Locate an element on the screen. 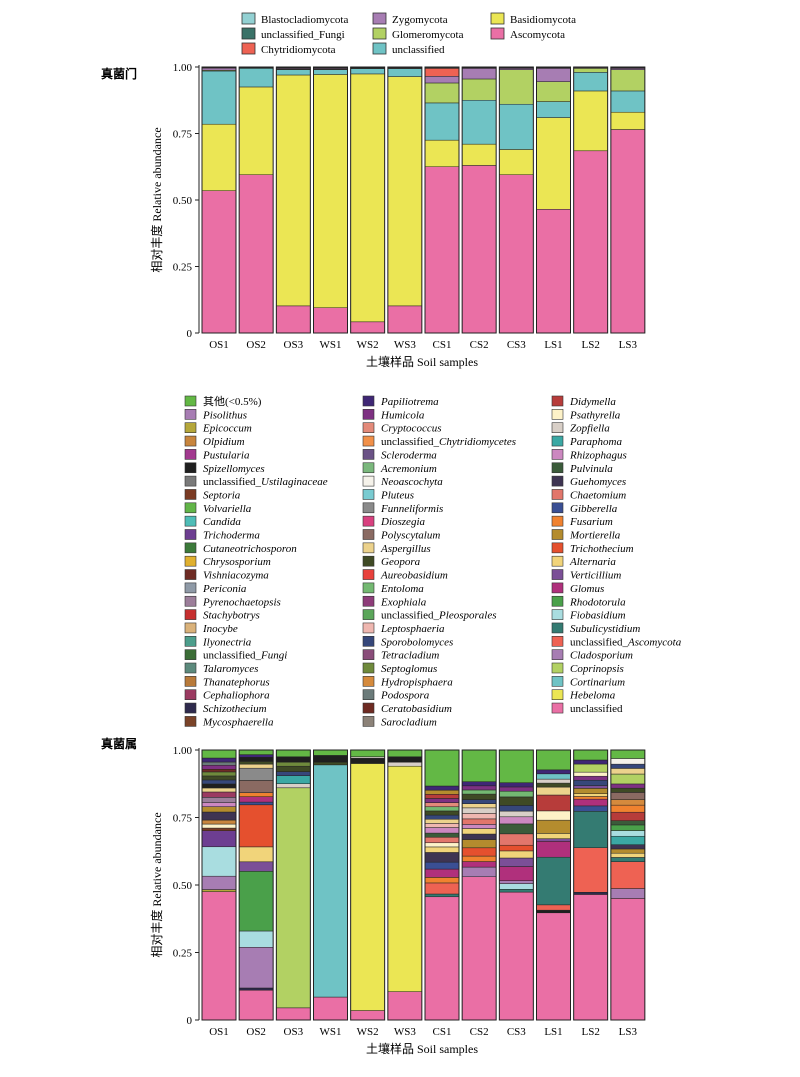 The image size is (800, 1077). bar-LS1 is located at coordinates (553, 200).